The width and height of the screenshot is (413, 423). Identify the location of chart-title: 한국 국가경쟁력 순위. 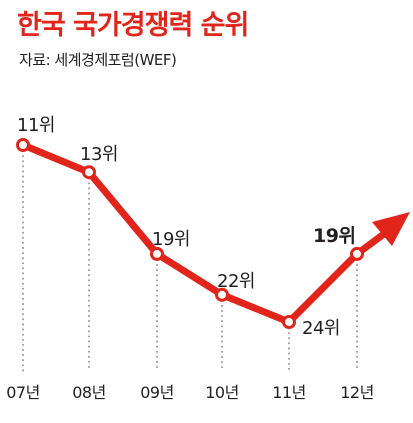
(133, 25).